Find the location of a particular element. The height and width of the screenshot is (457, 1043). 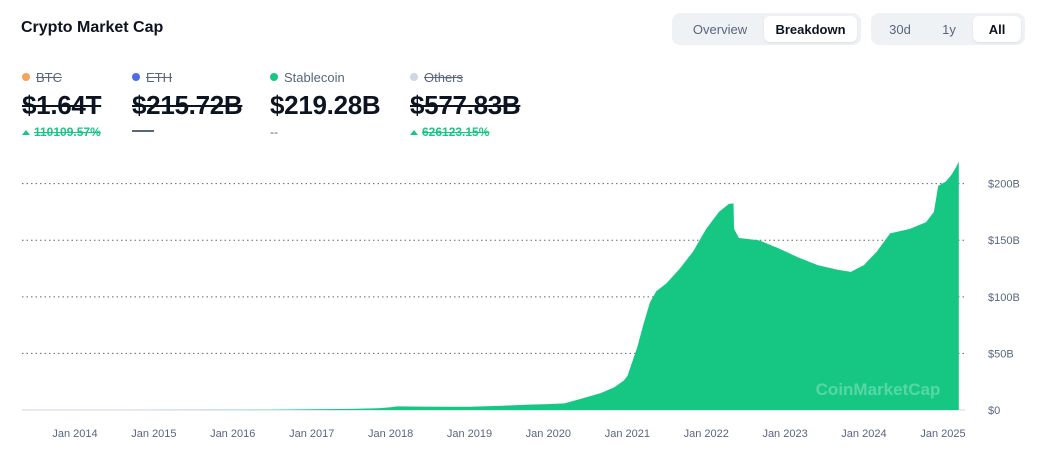

breakdown-tab: Breakdown is located at coordinates (810, 29).